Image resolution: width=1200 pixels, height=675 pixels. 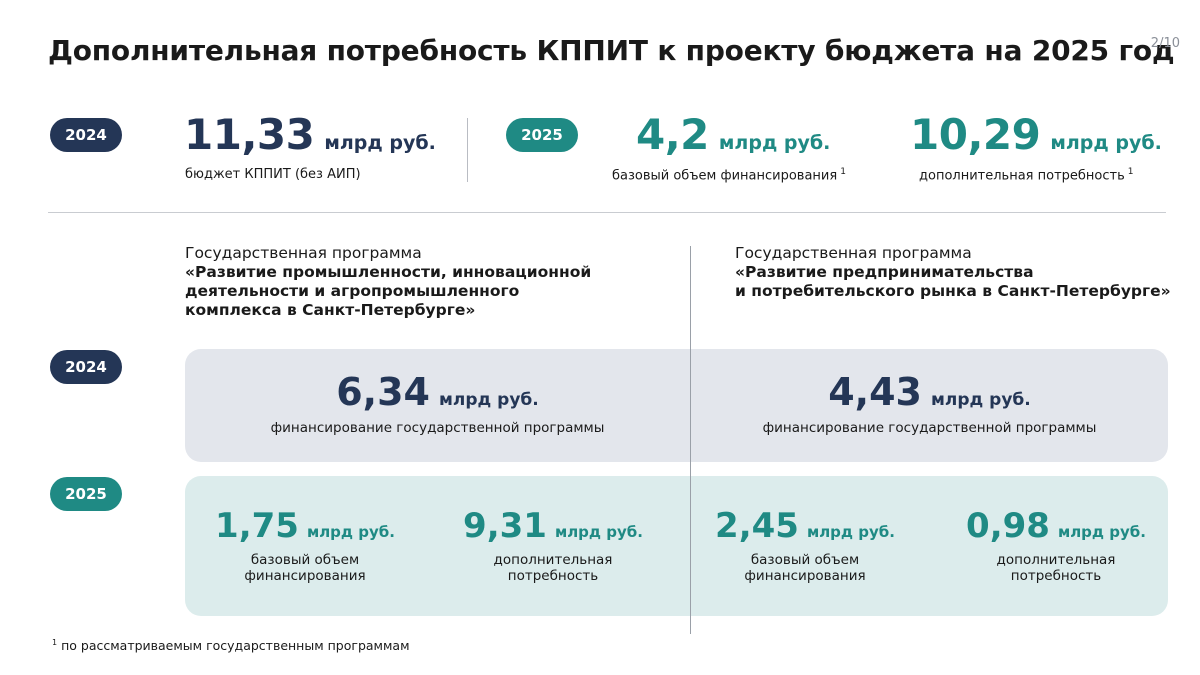 What do you see at coordinates (805, 568) in the screenshot?
I see `right-2025-base-caption: базовый объем финансирования` at bounding box center [805, 568].